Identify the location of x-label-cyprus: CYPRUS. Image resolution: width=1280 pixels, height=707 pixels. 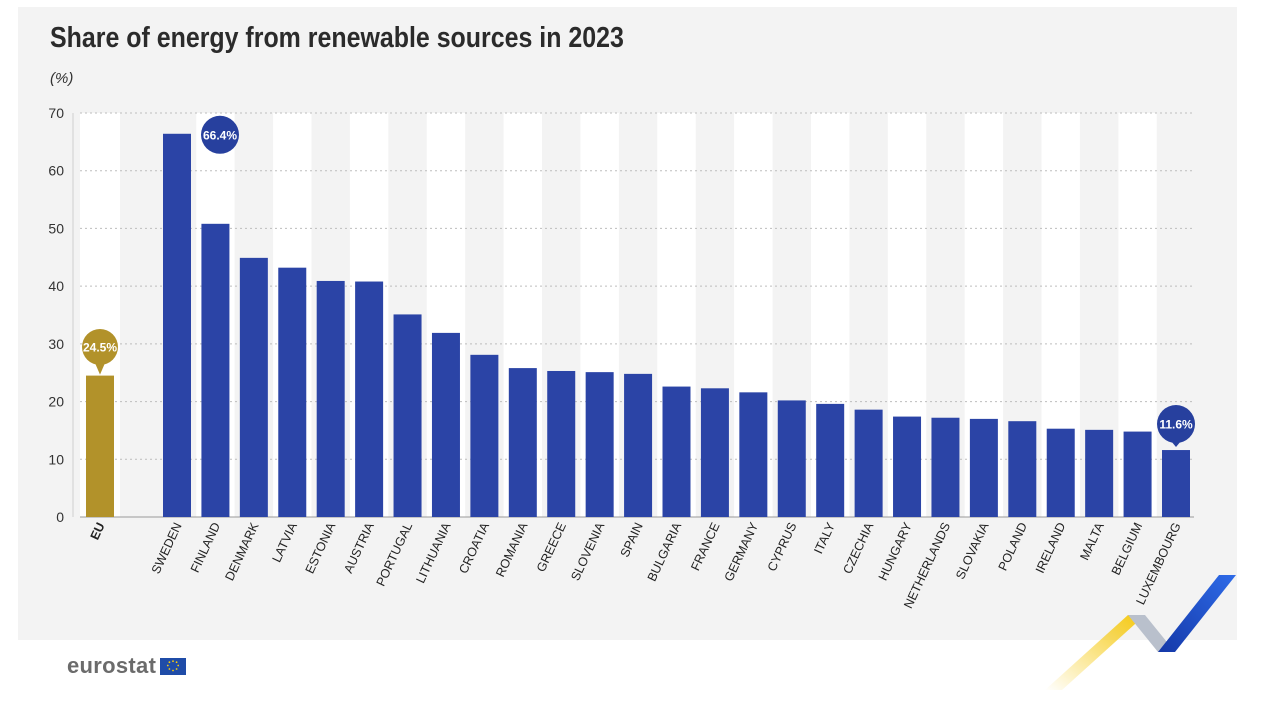
(782, 546).